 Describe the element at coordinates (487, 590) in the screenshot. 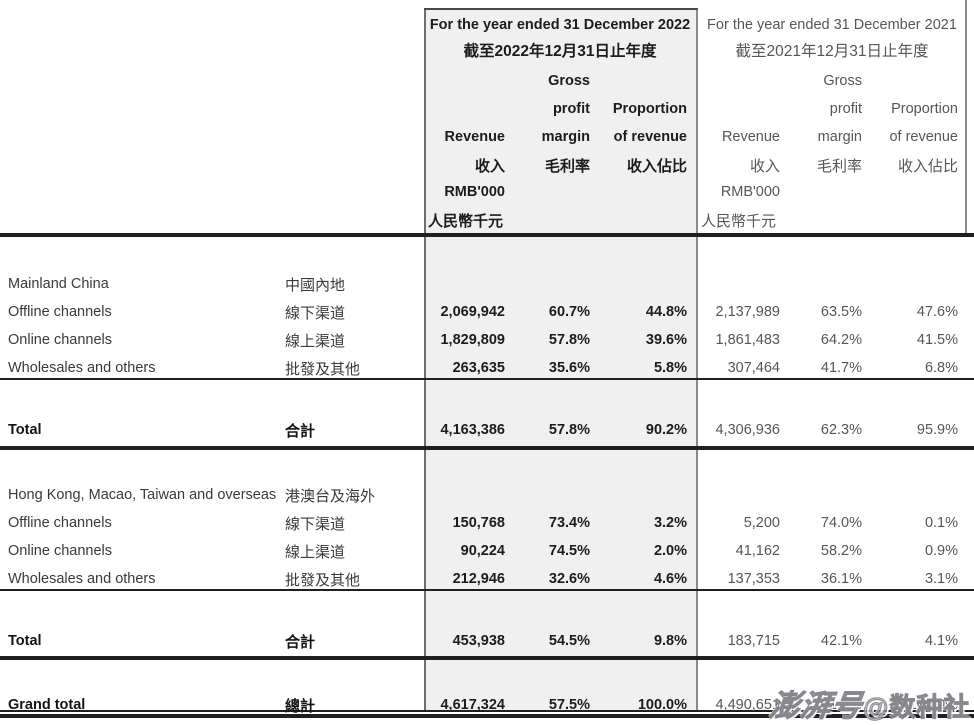

I see `rule-section2-subtotal` at that location.